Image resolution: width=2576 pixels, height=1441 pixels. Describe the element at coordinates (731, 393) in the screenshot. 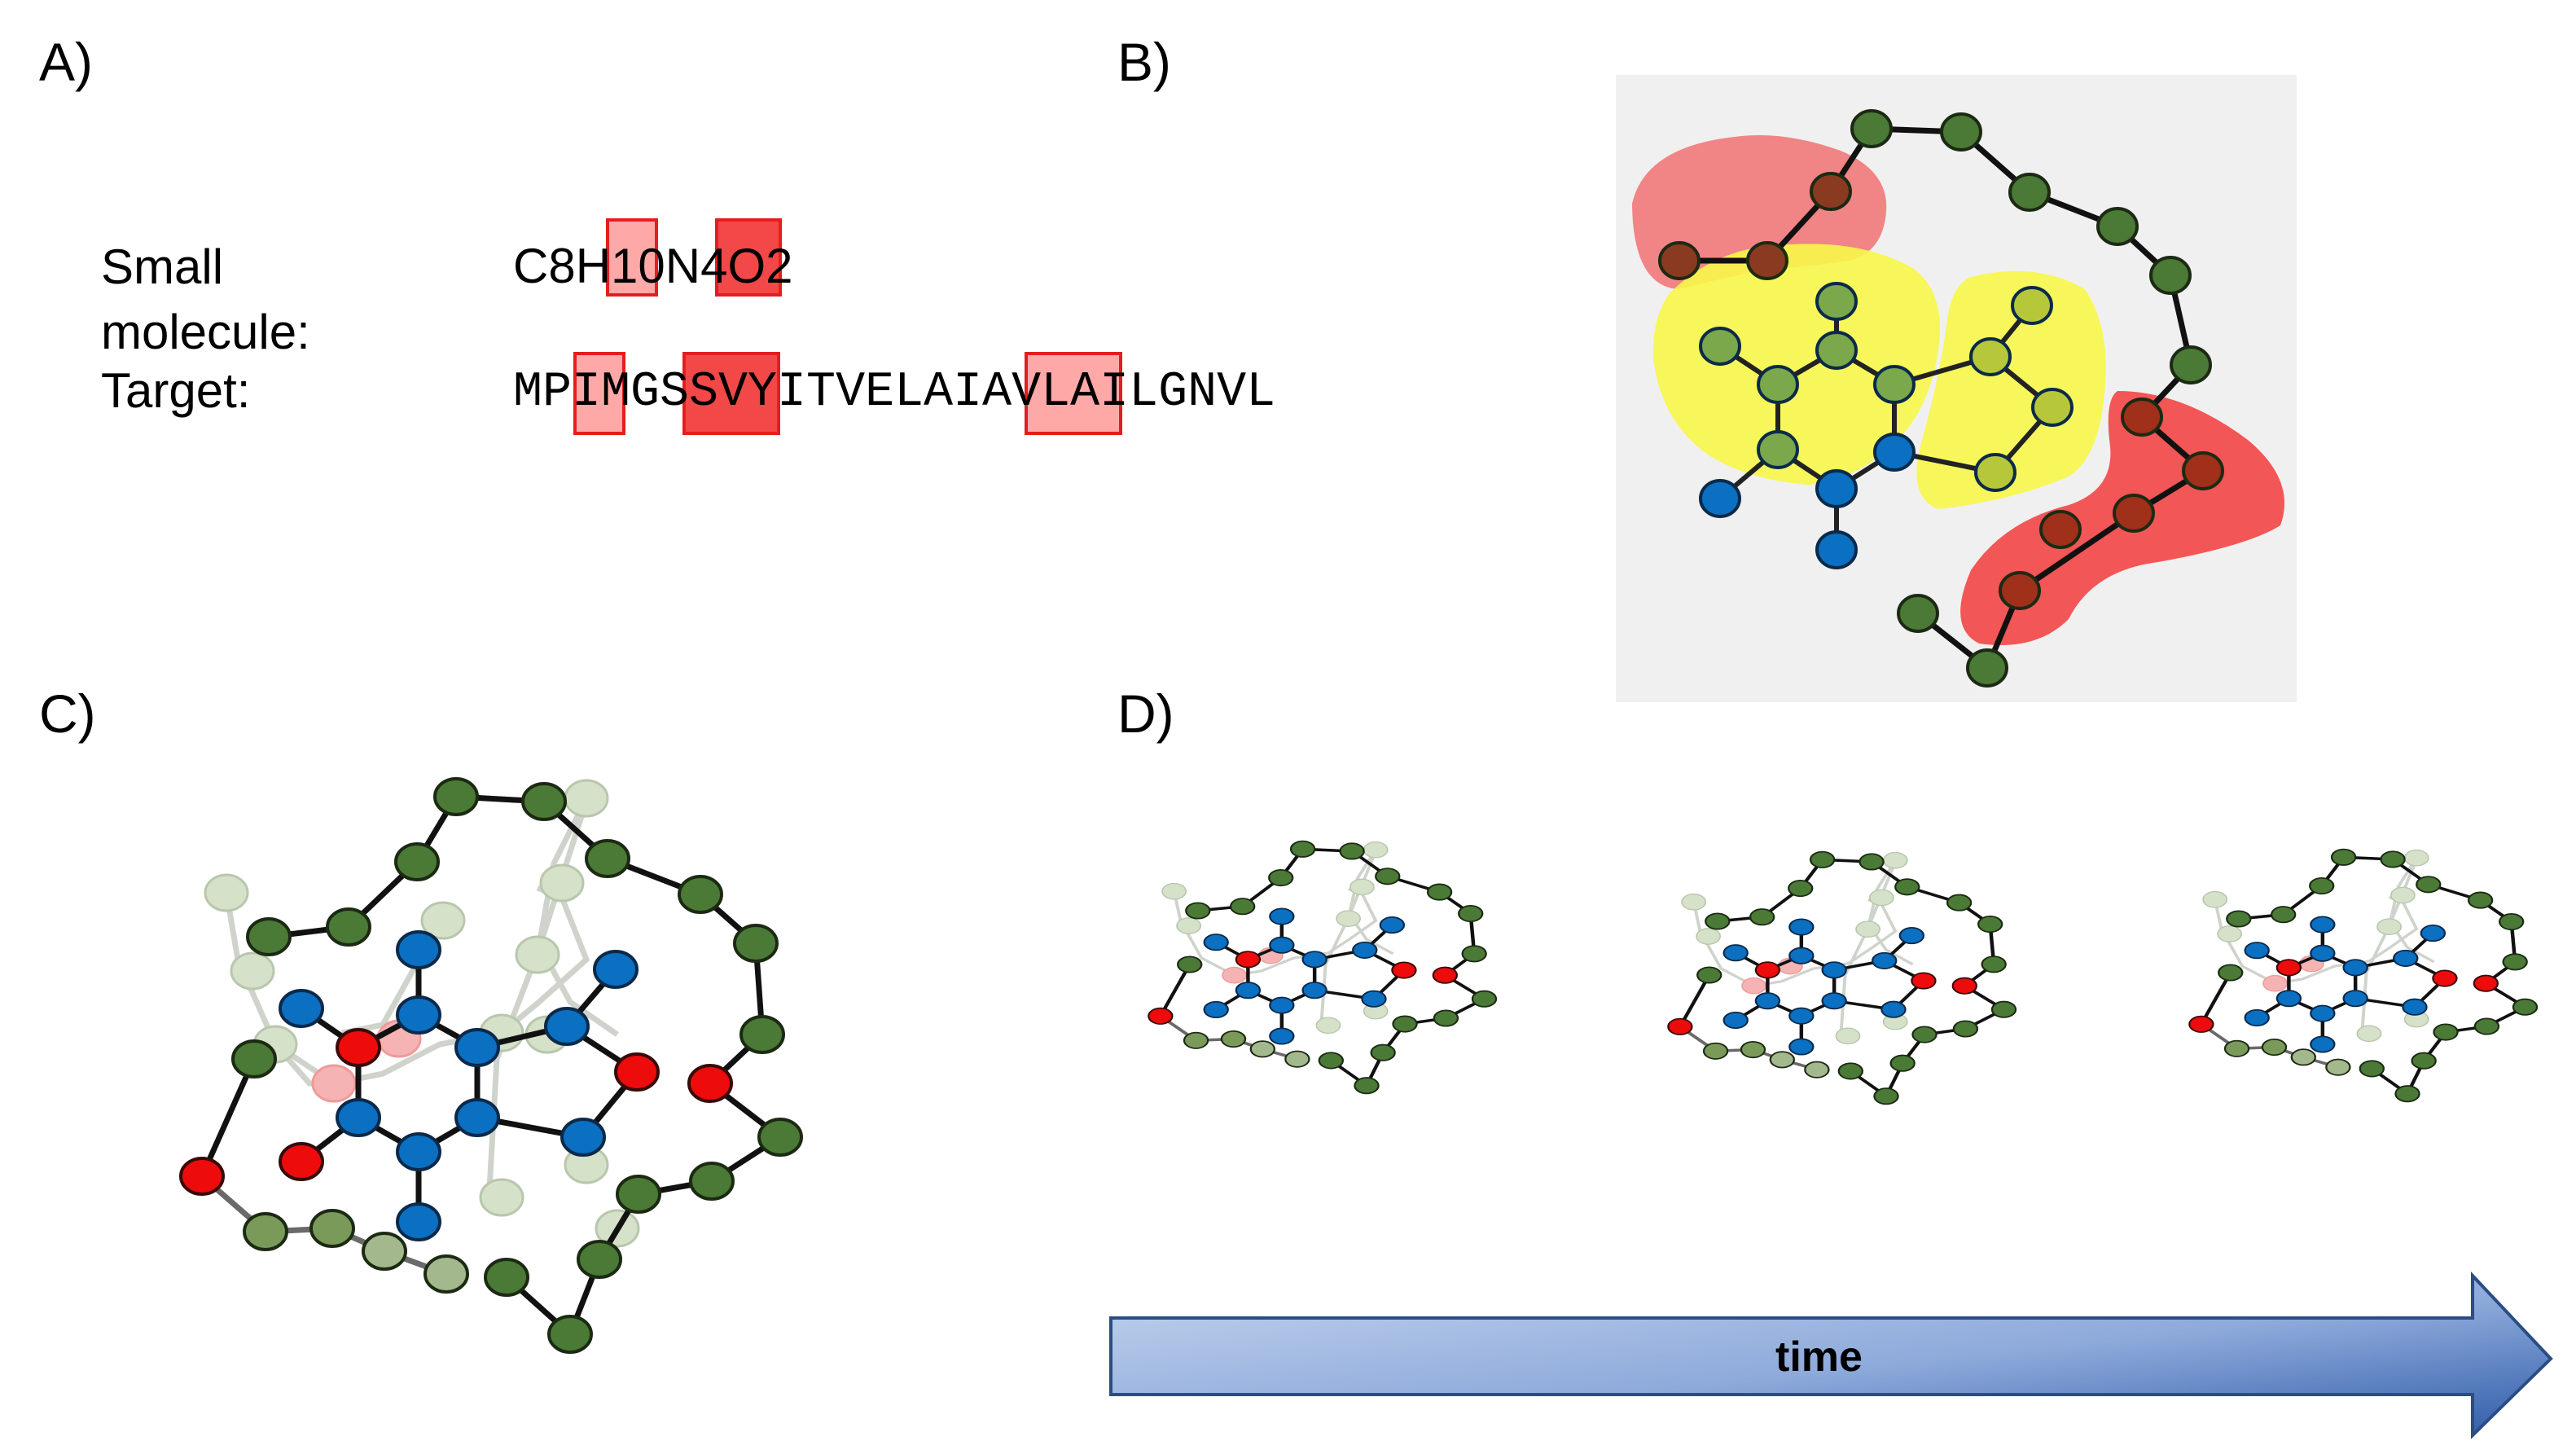

I see `target-highlight-svy` at that location.